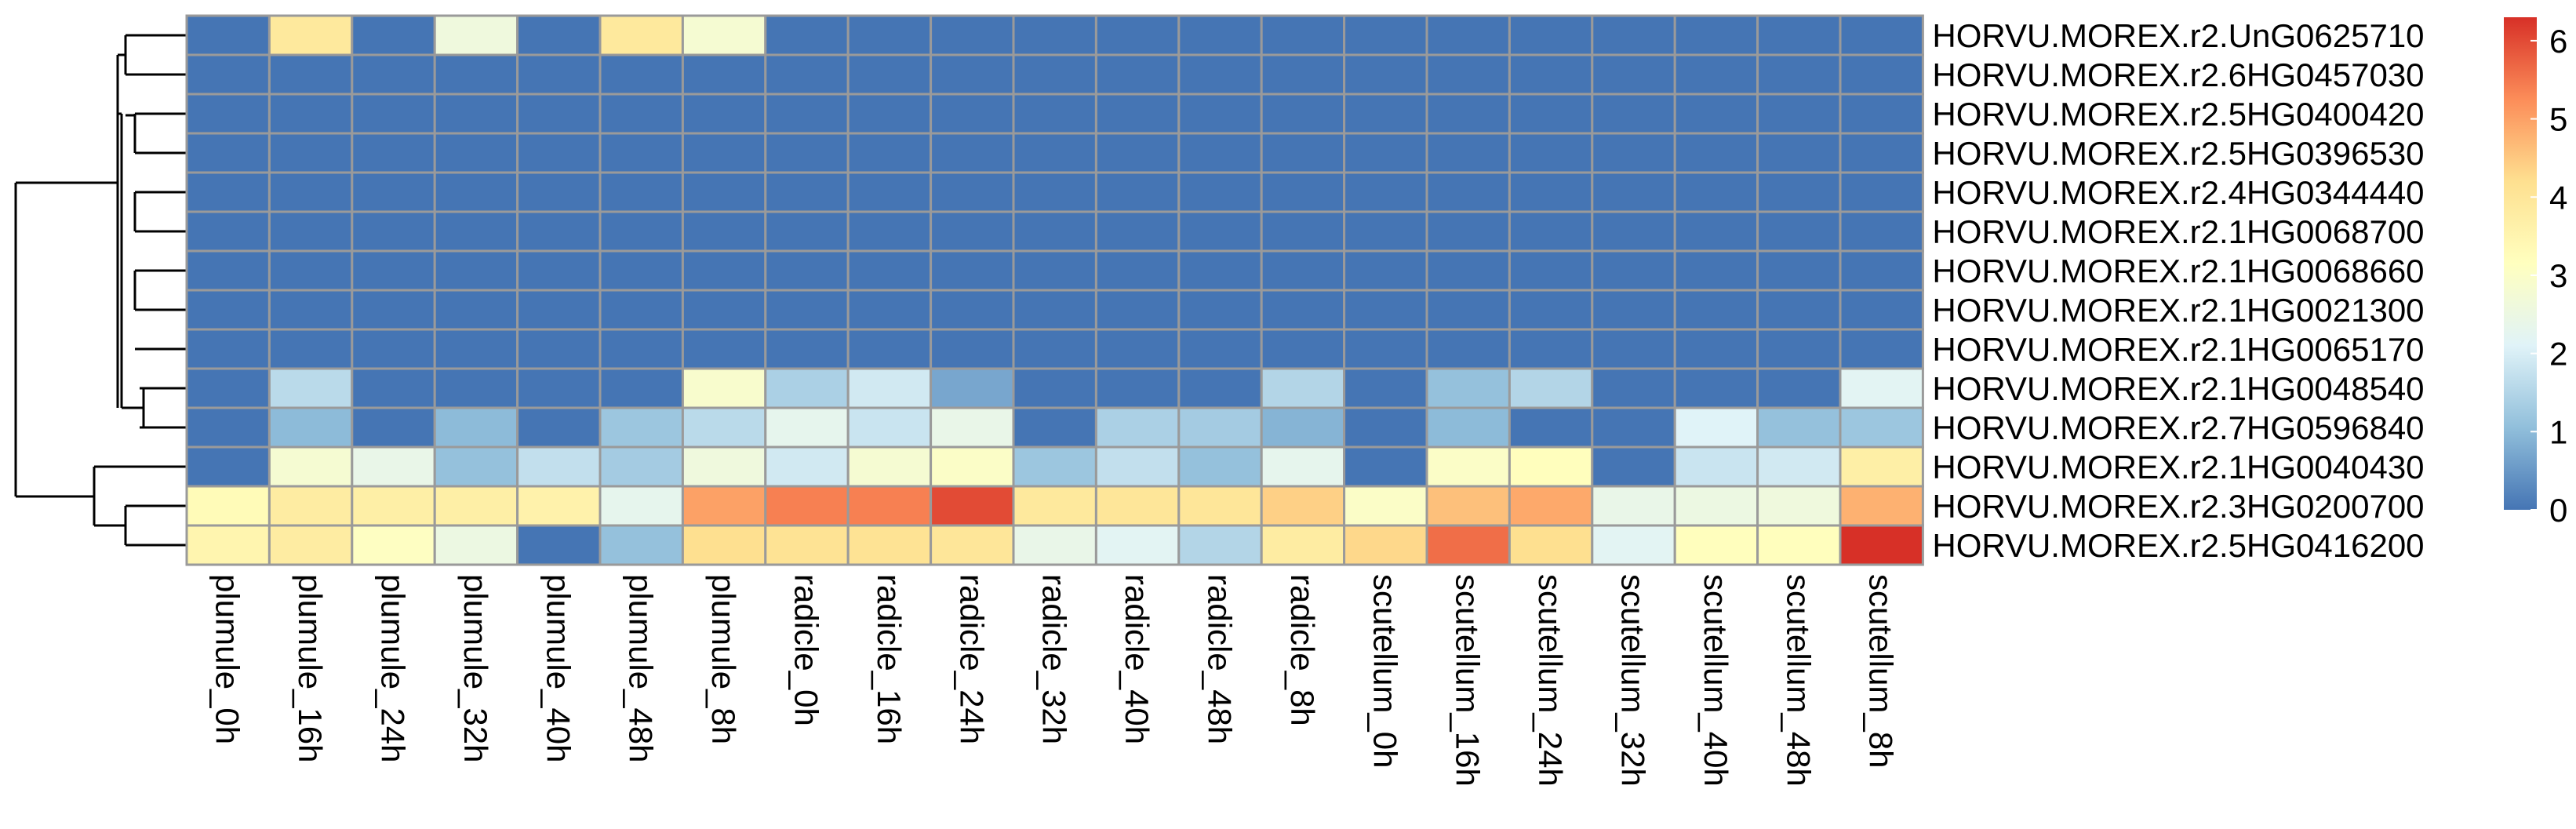 The image size is (2576, 829). What do you see at coordinates (2178, 467) in the screenshot?
I see `row-label: HORVU.MOREX.r2.1HG0040430` at bounding box center [2178, 467].